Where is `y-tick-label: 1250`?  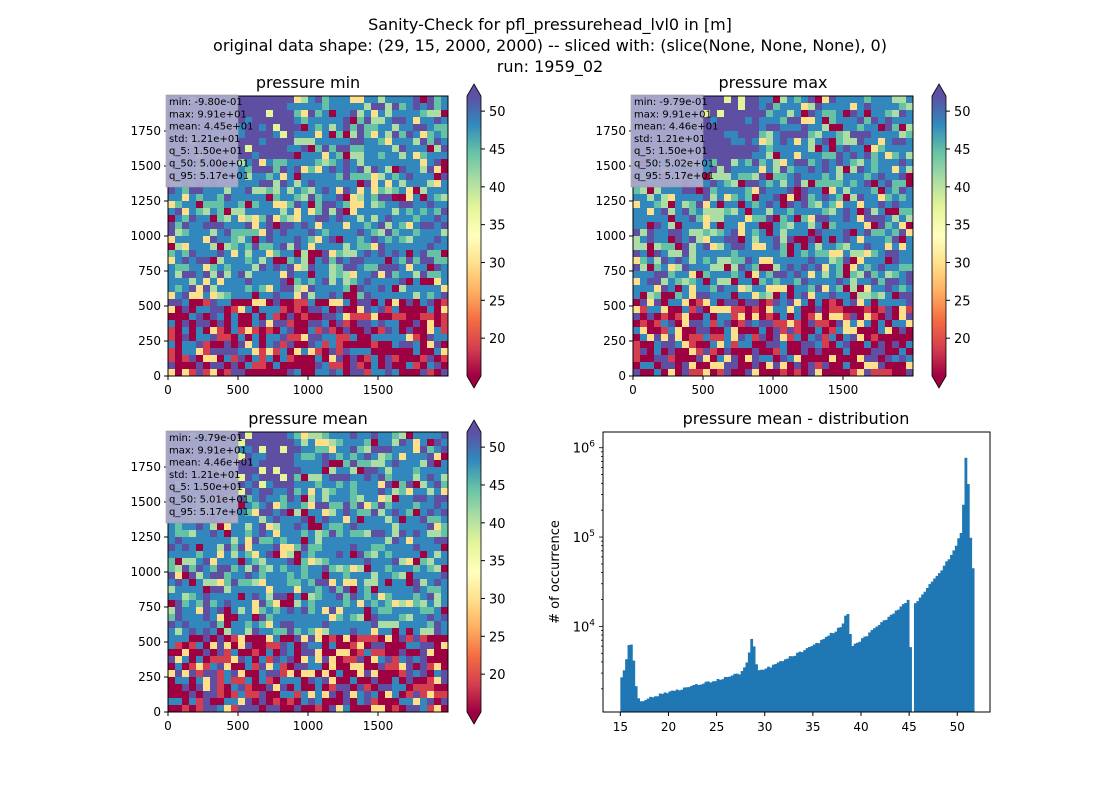 y-tick-label: 1250 is located at coordinates (145, 537).